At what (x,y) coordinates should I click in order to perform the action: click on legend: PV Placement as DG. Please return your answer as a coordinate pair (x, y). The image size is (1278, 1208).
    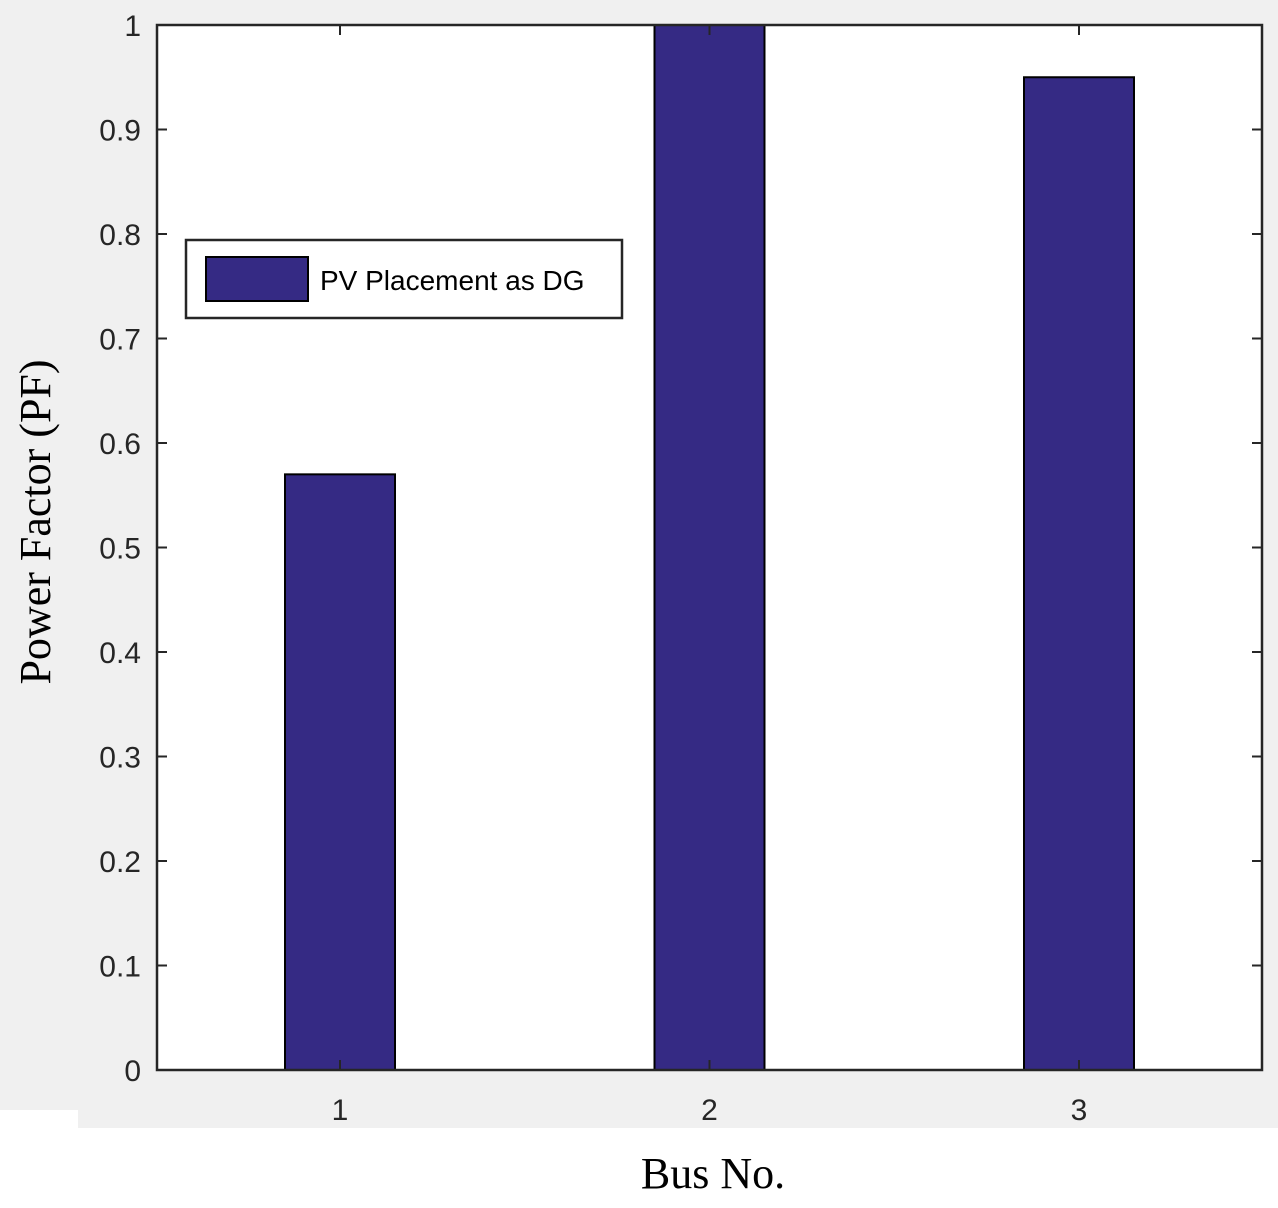
    Looking at the image, I should click on (404, 279).